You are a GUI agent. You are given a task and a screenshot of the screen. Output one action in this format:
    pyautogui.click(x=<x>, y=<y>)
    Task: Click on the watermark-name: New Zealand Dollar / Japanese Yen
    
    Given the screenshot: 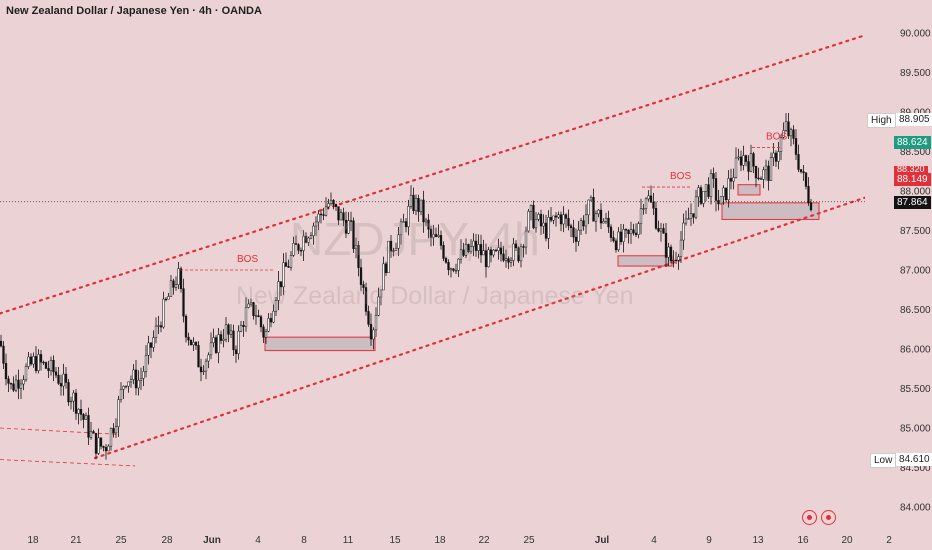 What is the action you would take?
    pyautogui.click(x=435, y=296)
    